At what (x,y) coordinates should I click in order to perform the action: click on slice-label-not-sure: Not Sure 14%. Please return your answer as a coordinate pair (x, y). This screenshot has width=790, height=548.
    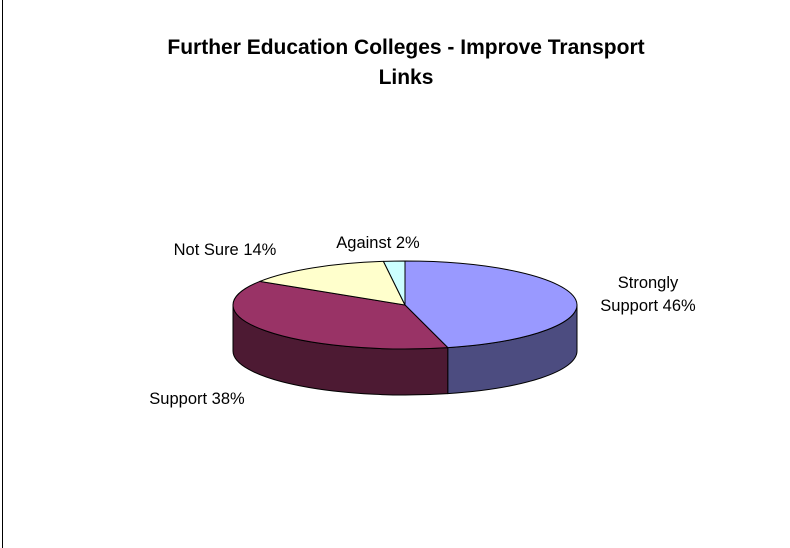
    Looking at the image, I should click on (225, 250).